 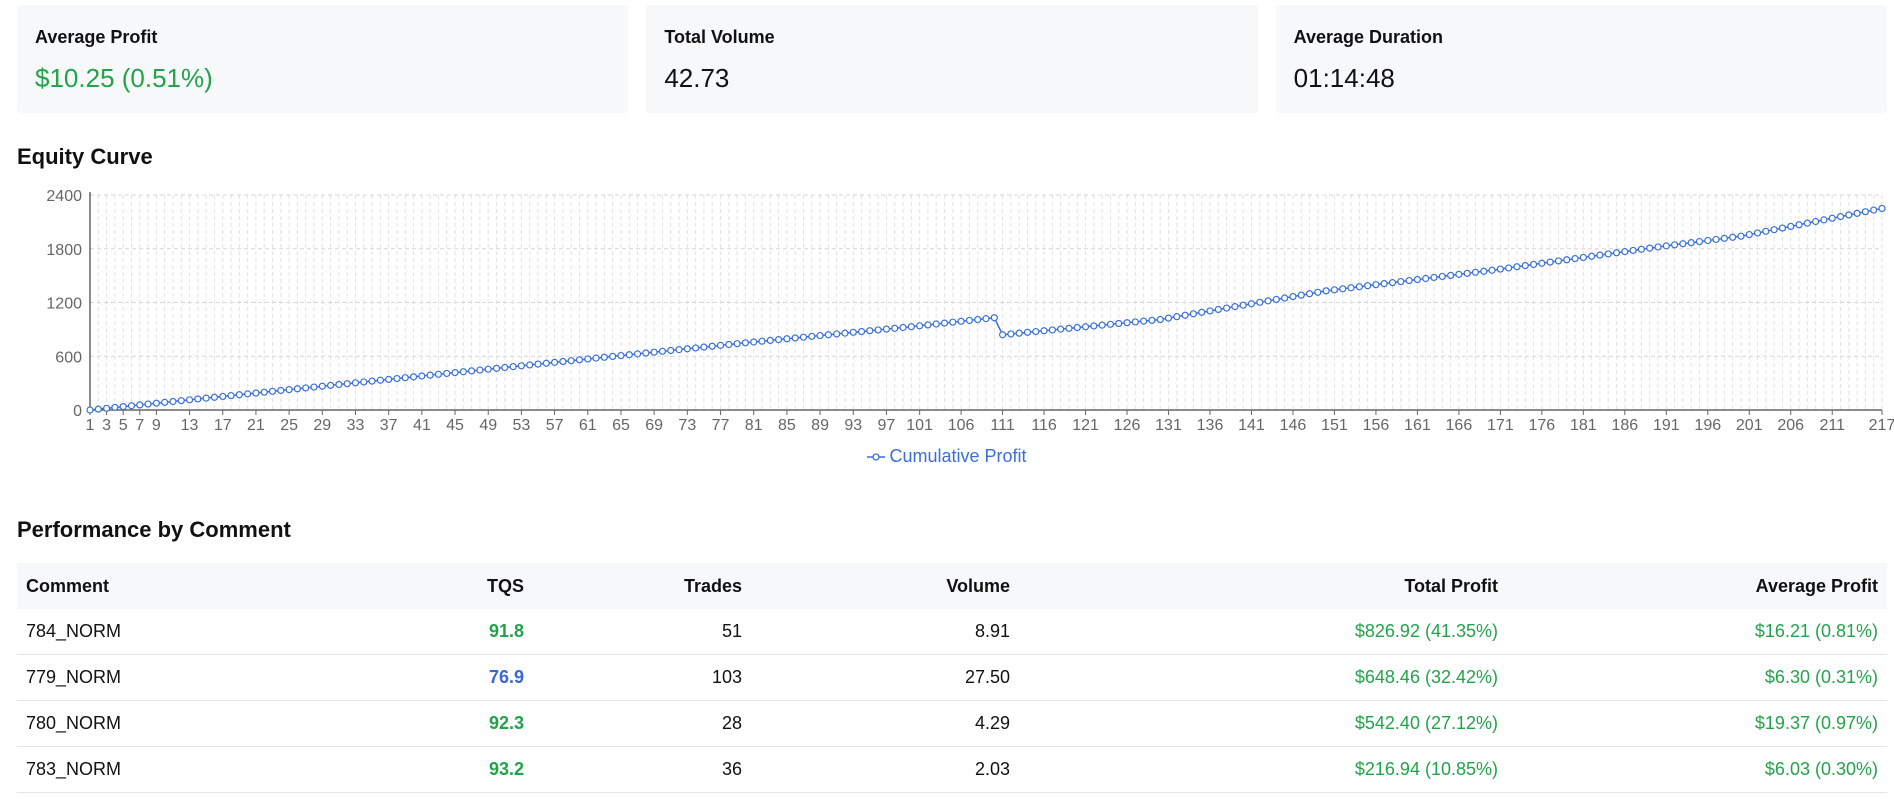 What do you see at coordinates (642, 723) in the screenshot?
I see `trades-cell: 28` at bounding box center [642, 723].